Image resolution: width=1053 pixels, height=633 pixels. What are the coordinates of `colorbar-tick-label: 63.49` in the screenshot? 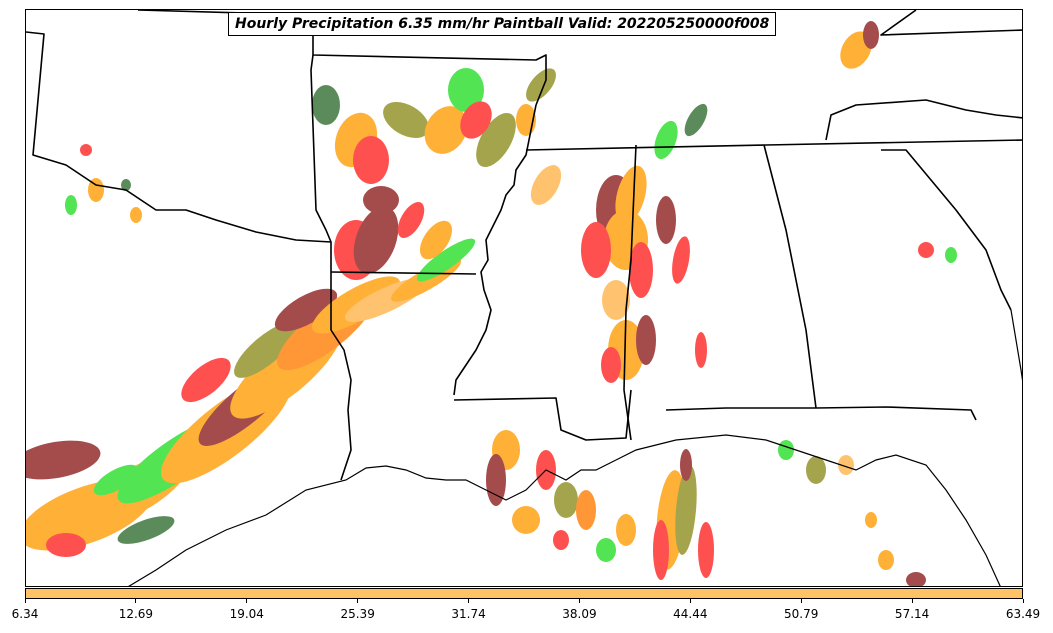 It's located at (1023, 614).